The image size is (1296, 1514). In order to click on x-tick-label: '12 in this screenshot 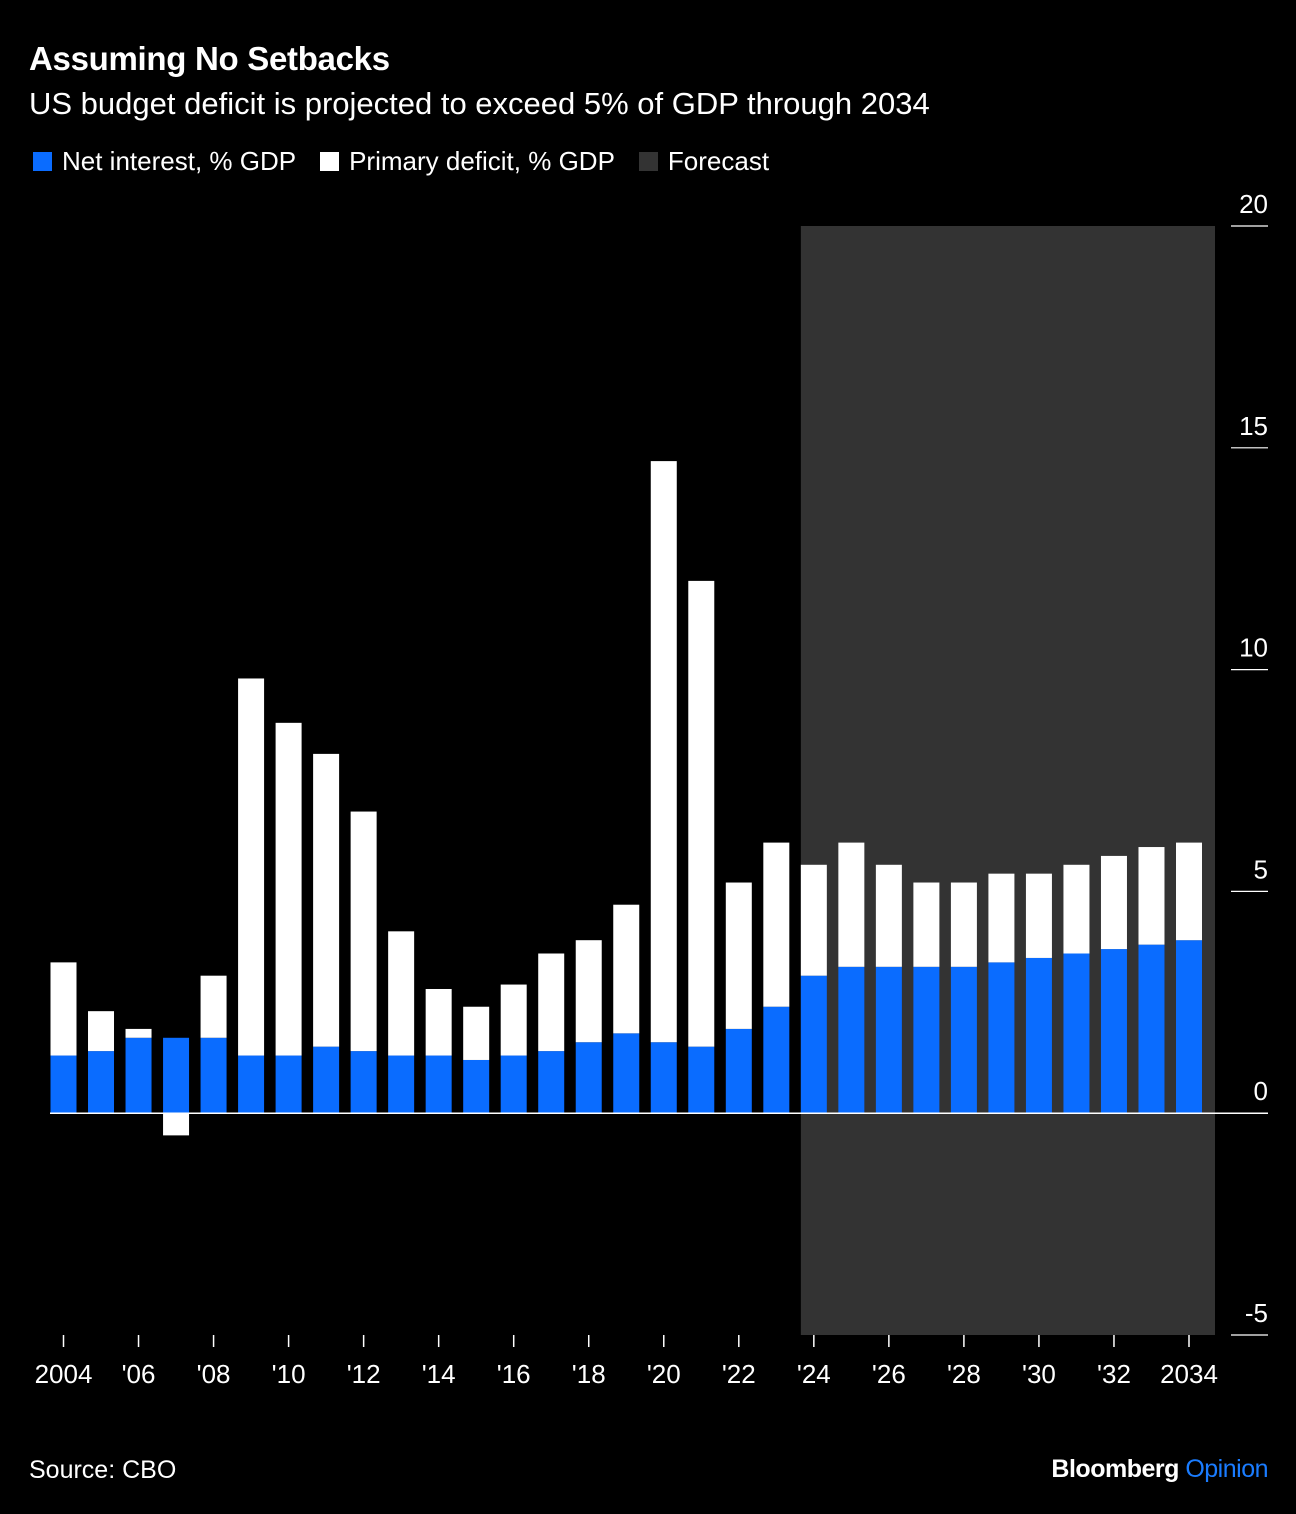, I will do `click(364, 1374)`.